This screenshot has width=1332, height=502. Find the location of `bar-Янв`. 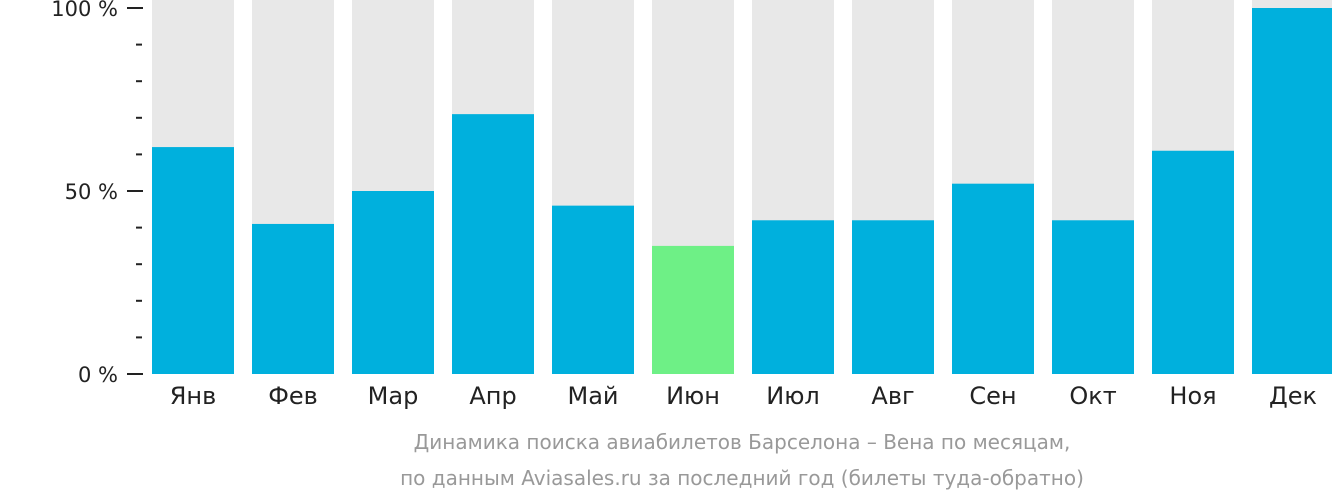

bar-Янв is located at coordinates (193, 260).